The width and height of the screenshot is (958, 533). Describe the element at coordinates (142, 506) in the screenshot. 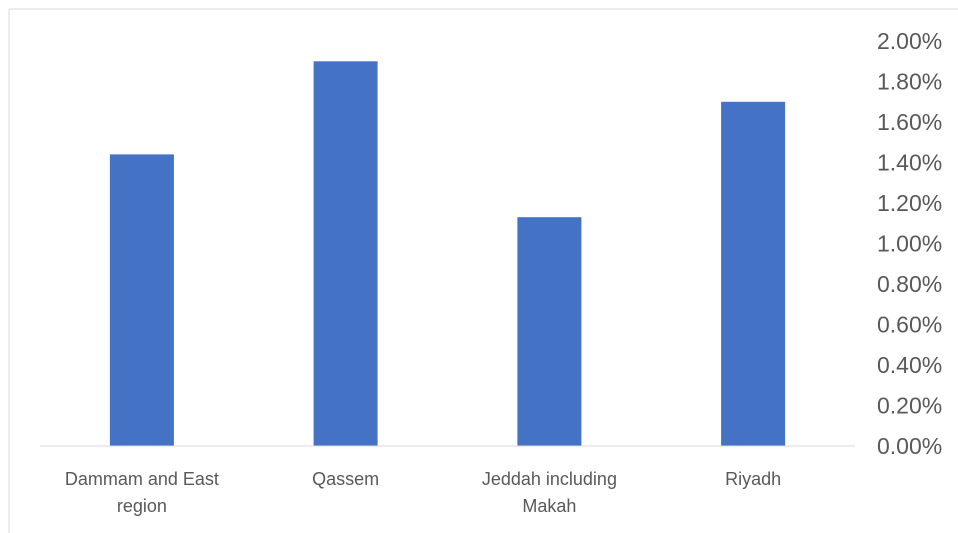

I see `x-category-label-0-line-1: region` at that location.